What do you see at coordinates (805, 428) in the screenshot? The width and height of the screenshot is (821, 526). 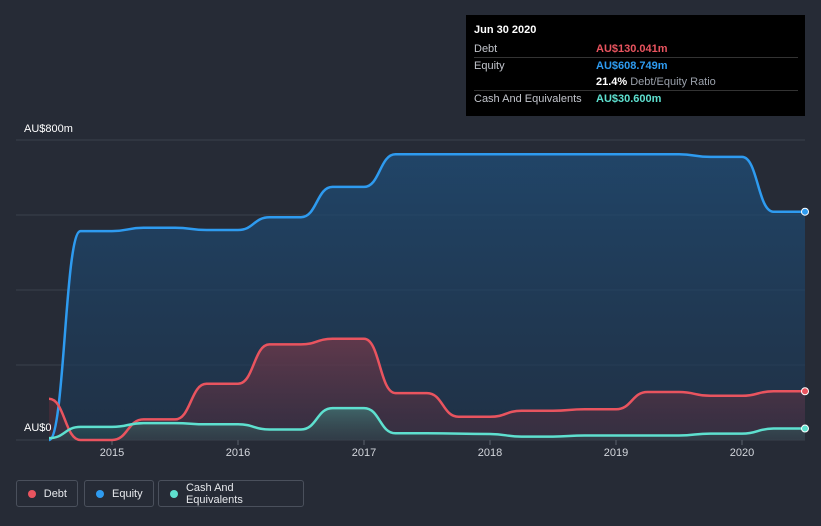 I see `cash-end-marker` at bounding box center [805, 428].